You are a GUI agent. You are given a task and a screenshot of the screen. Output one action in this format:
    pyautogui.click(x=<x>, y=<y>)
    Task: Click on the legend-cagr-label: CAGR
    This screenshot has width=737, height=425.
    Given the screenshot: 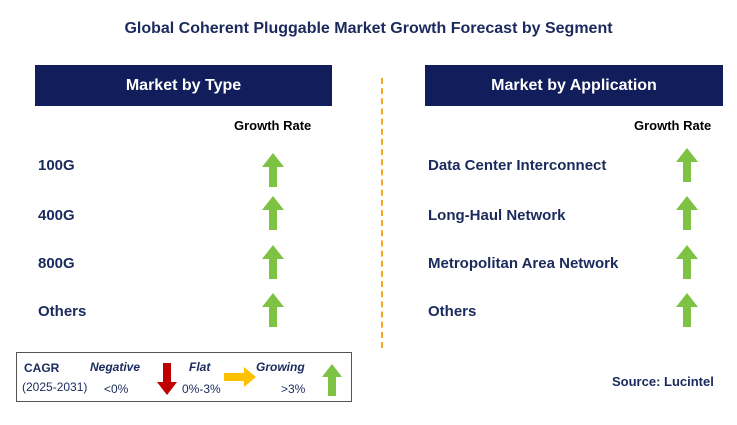 What is the action you would take?
    pyautogui.click(x=42, y=368)
    